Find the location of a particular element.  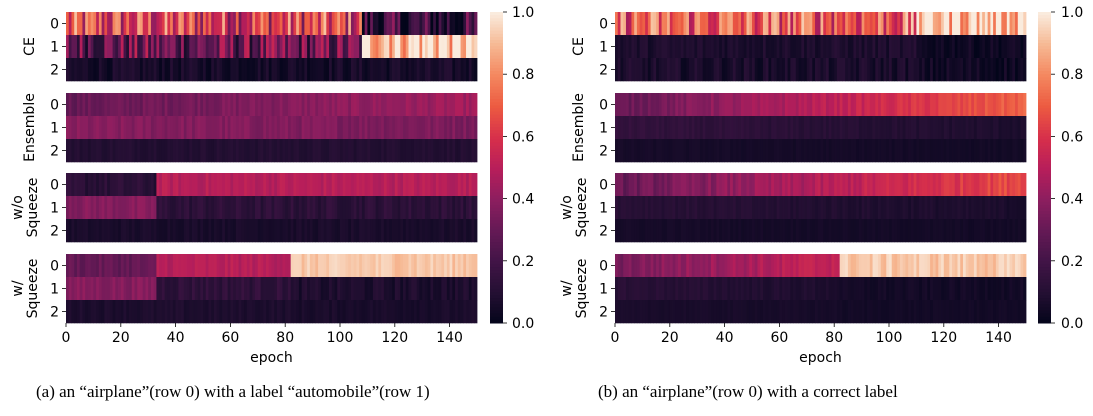

colorbar-tick-label: 0.4 is located at coordinates (1072, 200).